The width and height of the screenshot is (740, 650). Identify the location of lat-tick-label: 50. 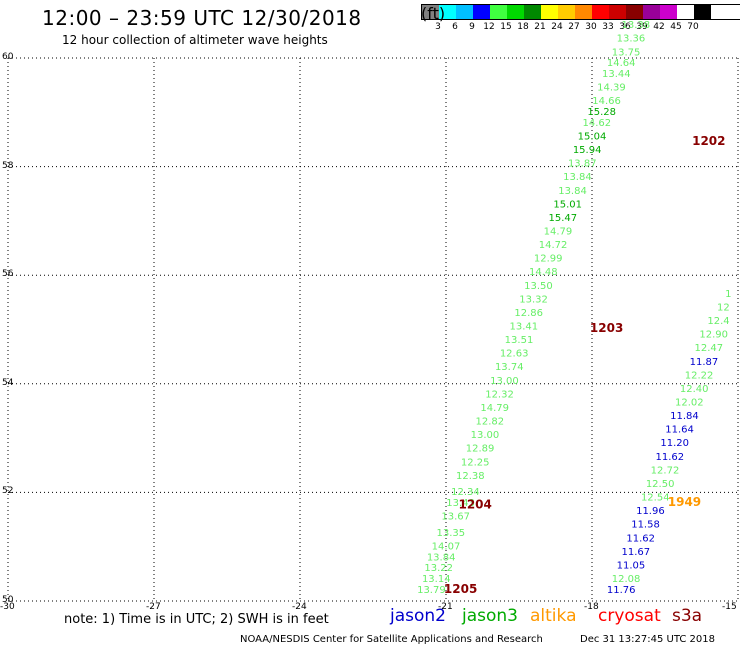
(8, 600).